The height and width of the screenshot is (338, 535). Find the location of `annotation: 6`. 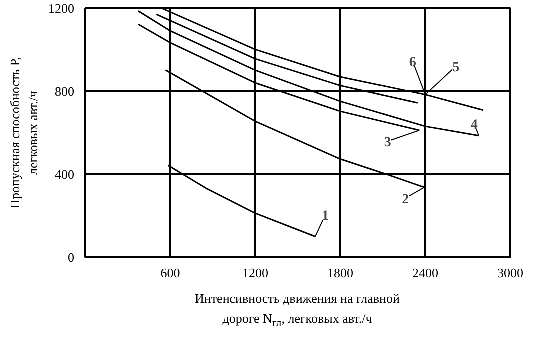

annotation: 6 is located at coordinates (412, 62).